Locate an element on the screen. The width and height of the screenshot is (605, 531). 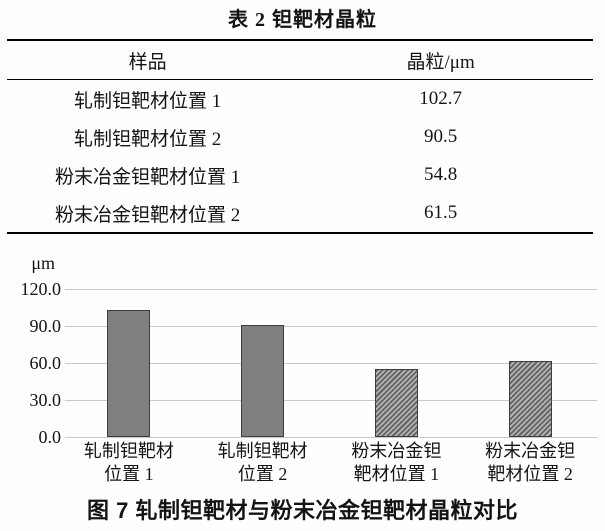
table-row: 轧制钽靶材位置 1 102.7 is located at coordinates (300, 99).